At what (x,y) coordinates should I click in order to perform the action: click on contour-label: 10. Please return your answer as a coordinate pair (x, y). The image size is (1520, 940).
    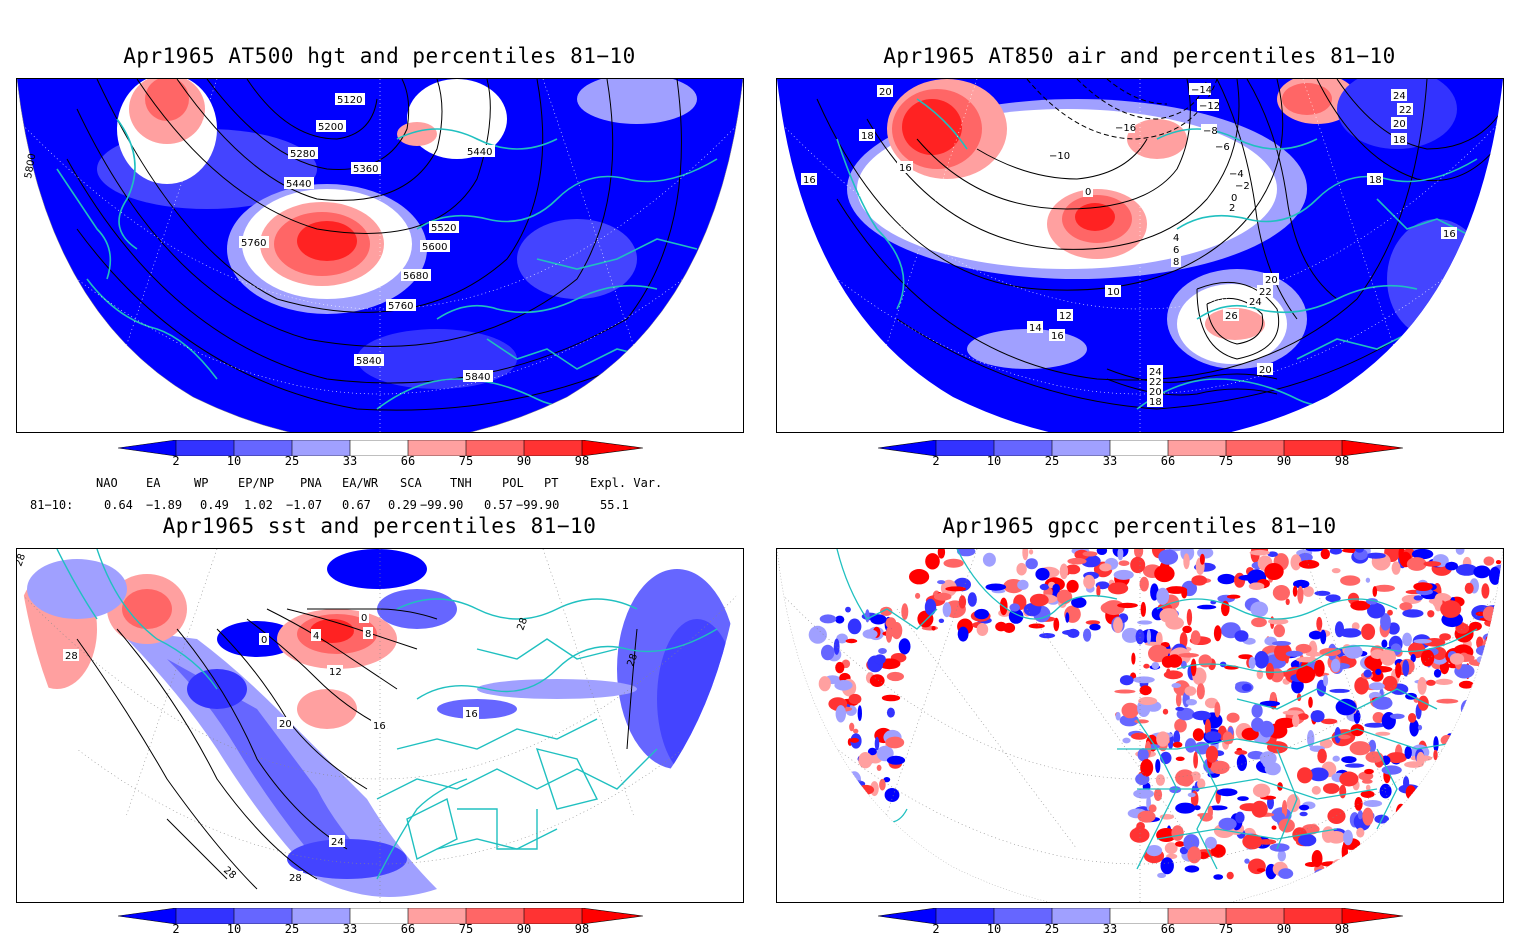
    Looking at the image, I should click on (1113, 292).